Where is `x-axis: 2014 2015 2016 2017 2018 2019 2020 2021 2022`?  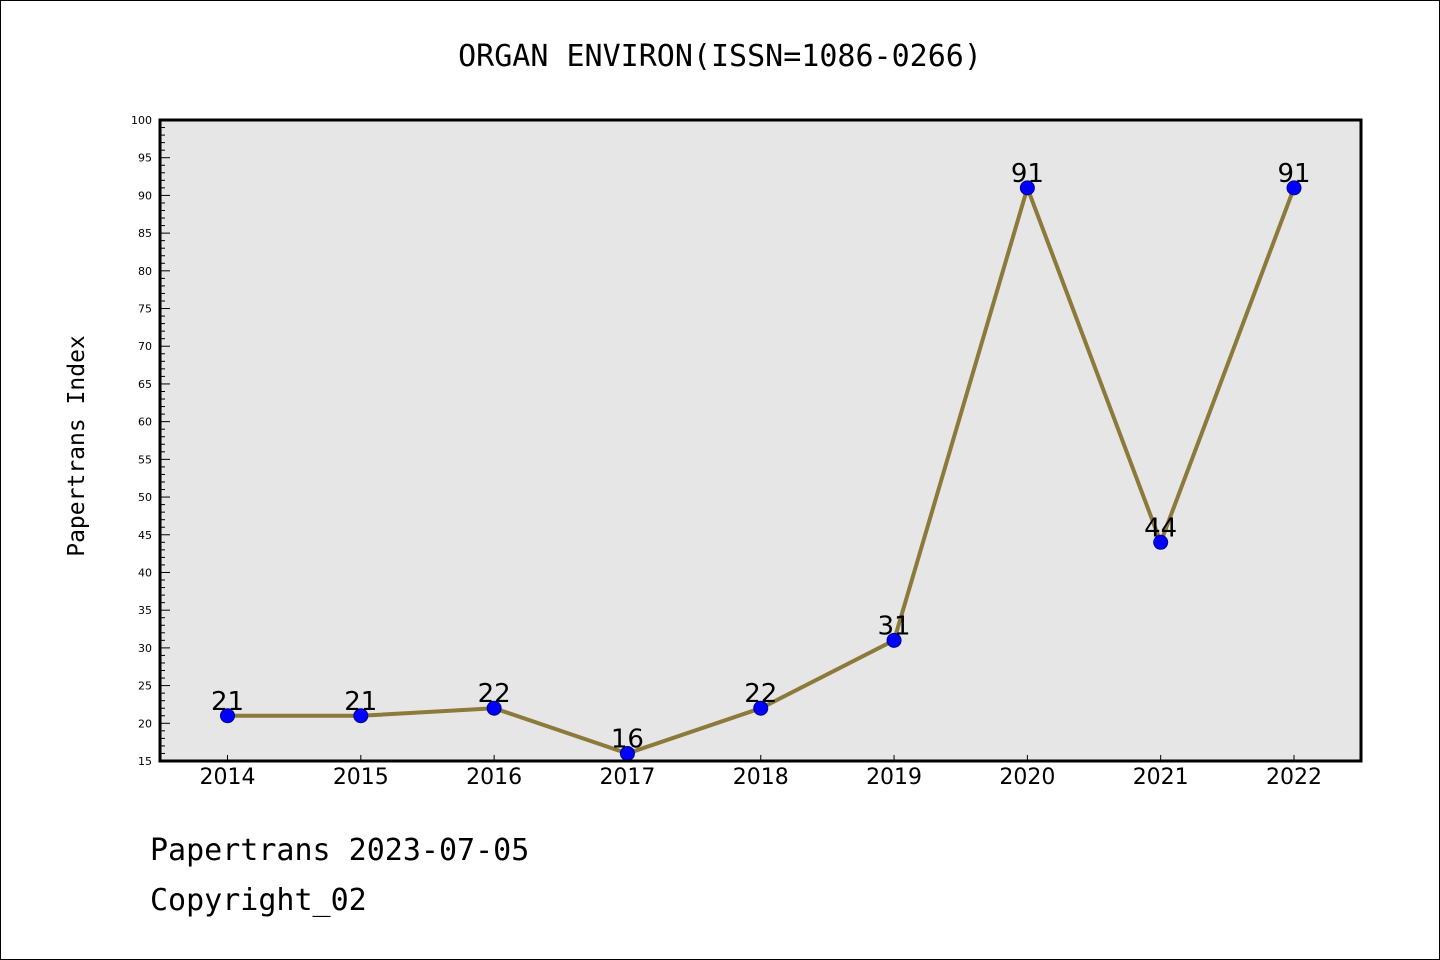 x-axis: 2014 2015 2016 2017 2018 2019 2020 2021 2022 is located at coordinates (761, 772).